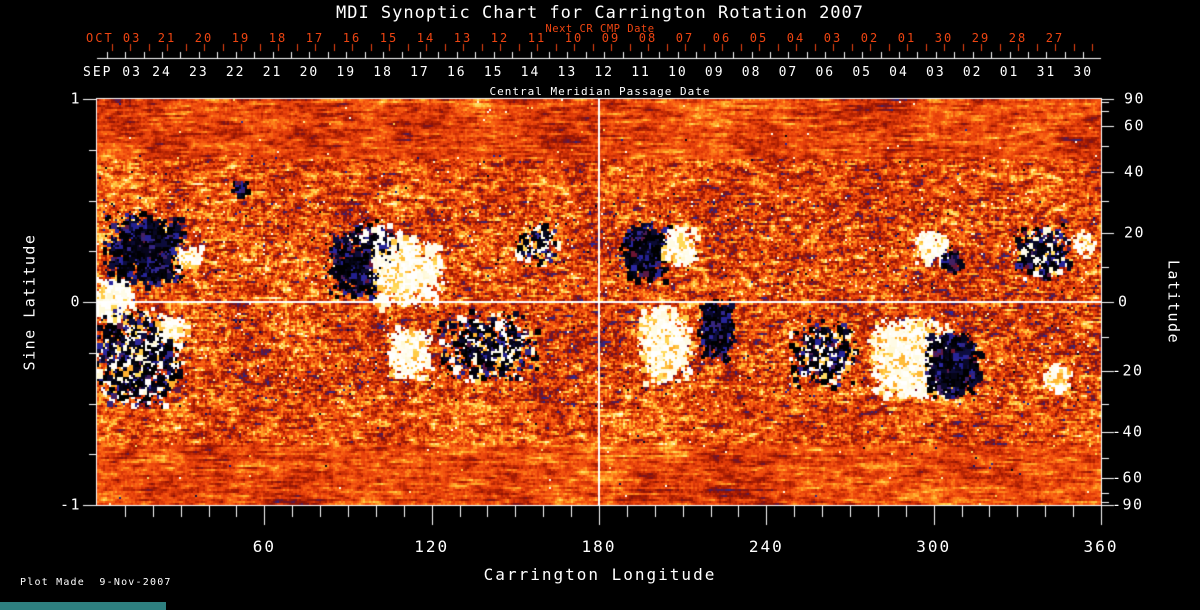 This screenshot has height=610, width=1200. What do you see at coordinates (309, 72) in the screenshot?
I see `cmp-day-label: 20` at bounding box center [309, 72].